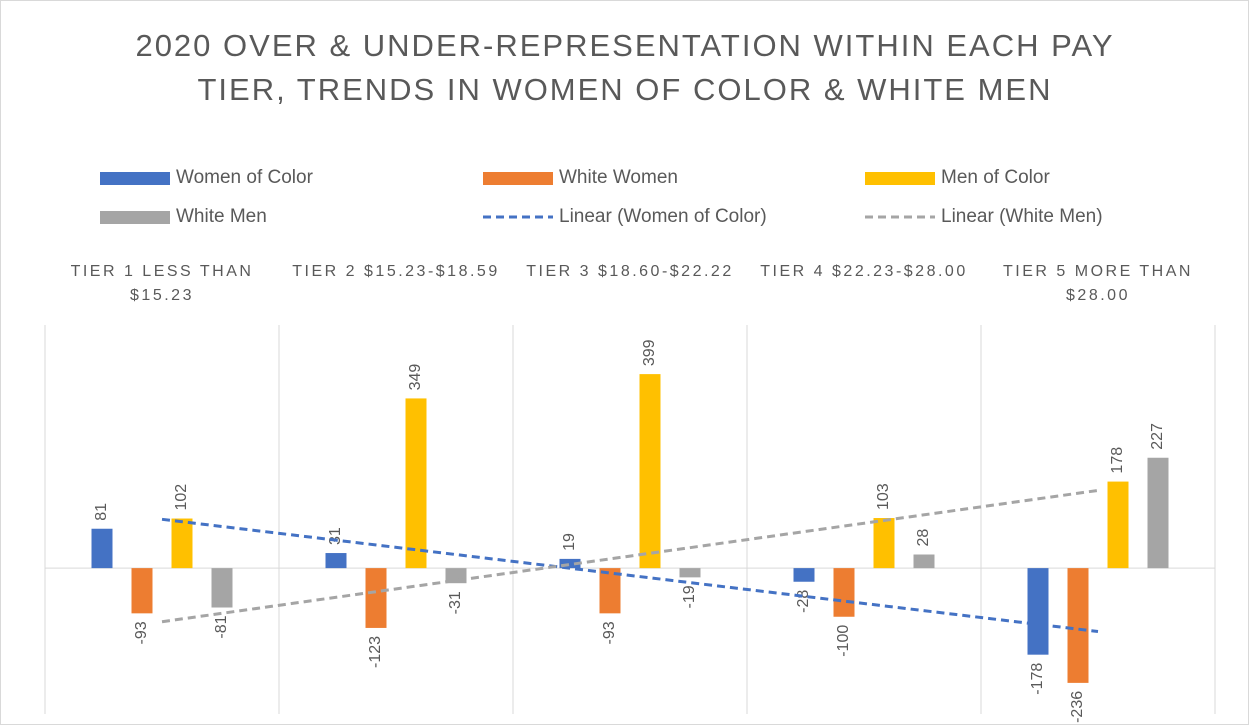 This screenshot has height=725, width=1249. Describe the element at coordinates (843, 641) in the screenshot. I see `data-label: -100` at that location.